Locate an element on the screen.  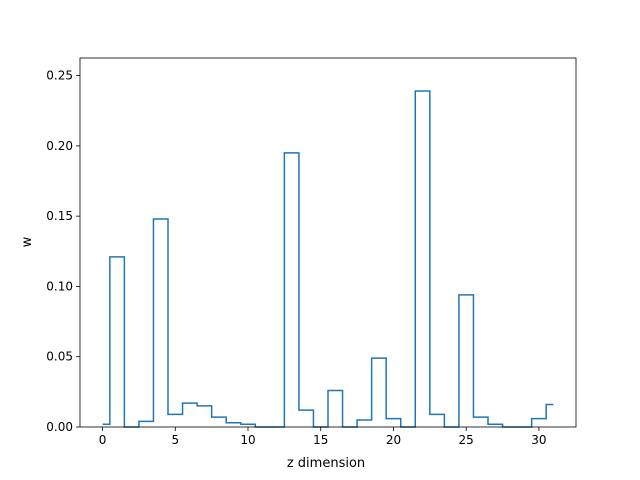
y-tick-label: 0.05 is located at coordinates (59, 357).